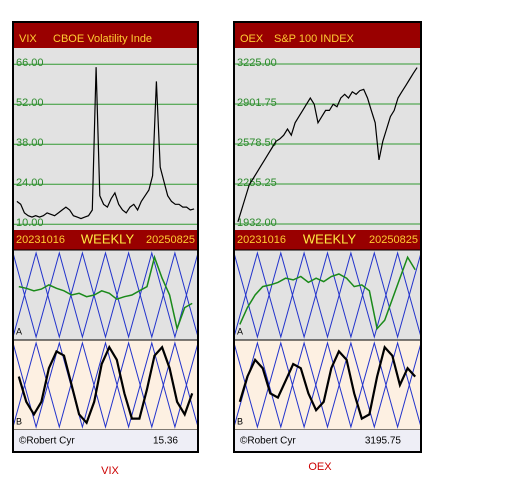 Image resolution: width=518 pixels, height=500 pixels. I want to click on instrument-name: S&P 100 INDEX, so click(314, 39).